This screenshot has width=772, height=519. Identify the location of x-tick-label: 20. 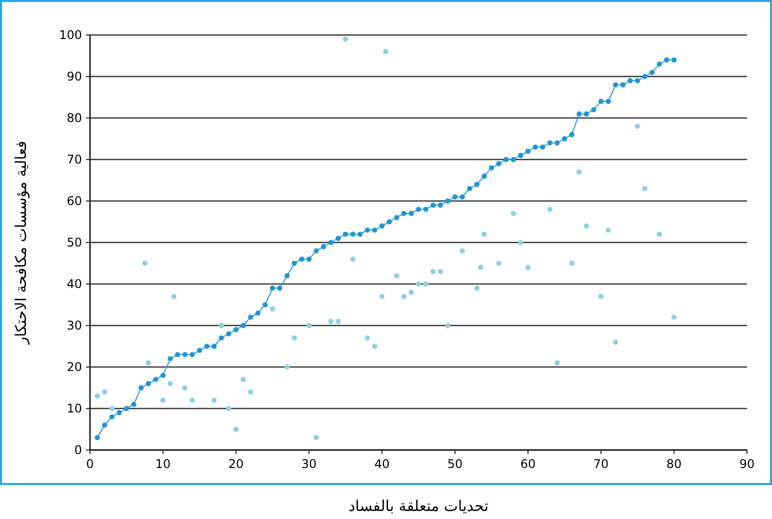
(236, 464).